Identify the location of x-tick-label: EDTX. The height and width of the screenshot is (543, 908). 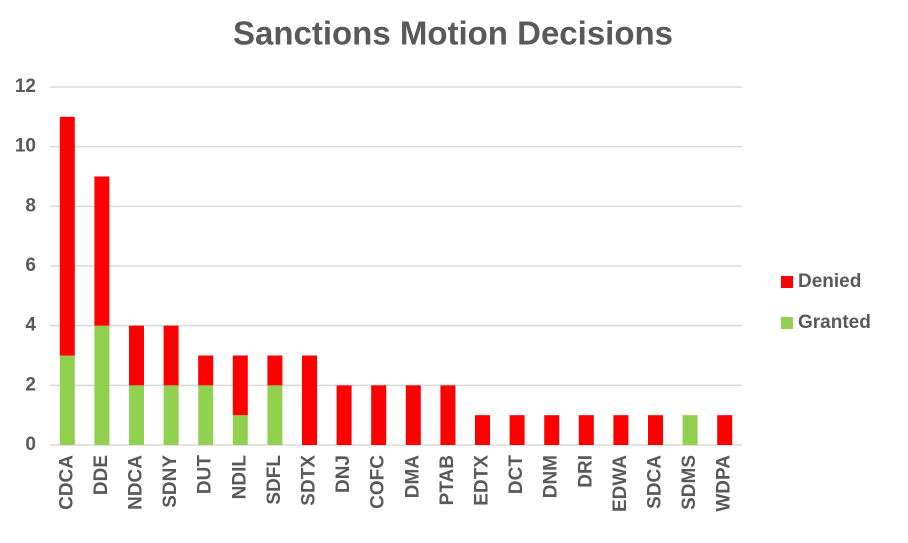
(482, 480).